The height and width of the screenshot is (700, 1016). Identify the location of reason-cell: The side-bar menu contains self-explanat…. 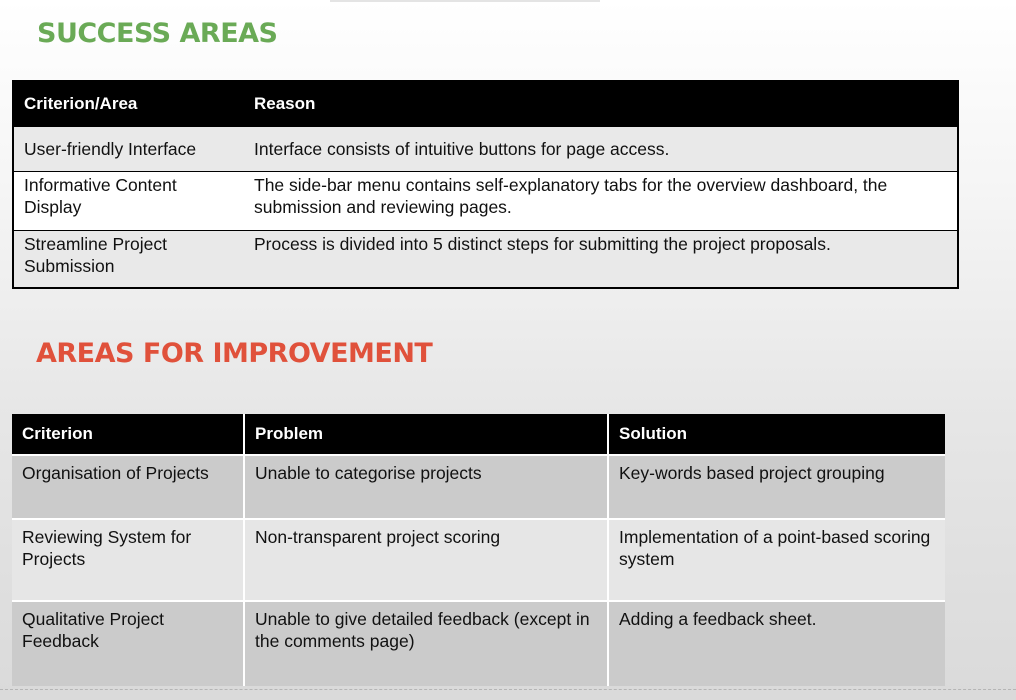
(601, 201).